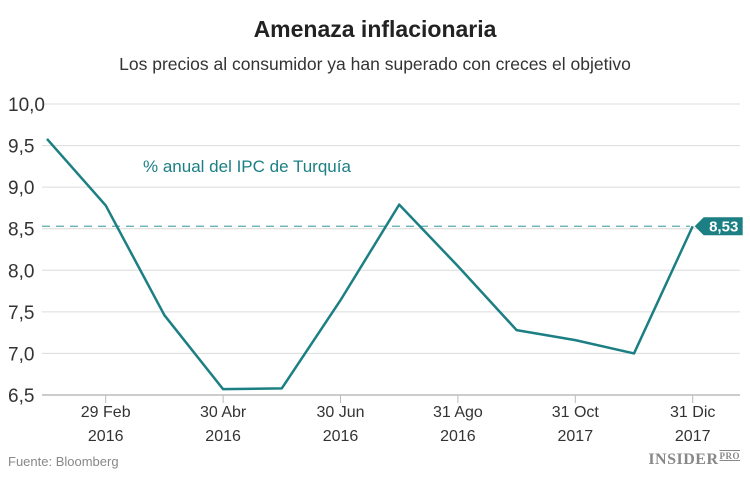 The image size is (750, 477). Describe the element at coordinates (106, 412) in the screenshot. I see `x-tick-label: 29 Feb` at that location.